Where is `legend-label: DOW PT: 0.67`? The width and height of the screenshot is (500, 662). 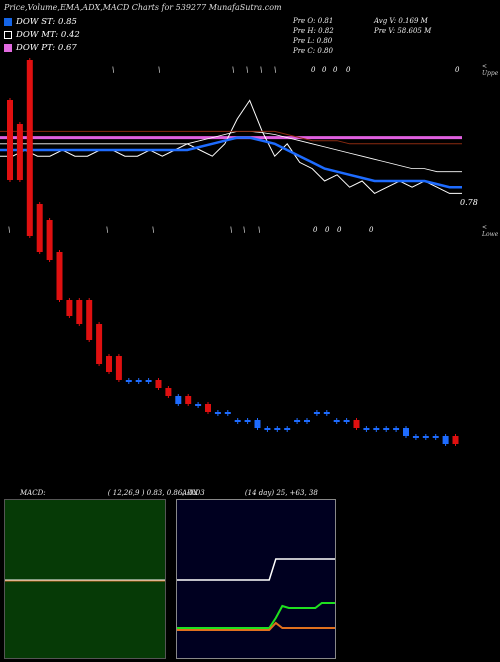 legend-label: DOW PT: 0.67 is located at coordinates (46, 47).